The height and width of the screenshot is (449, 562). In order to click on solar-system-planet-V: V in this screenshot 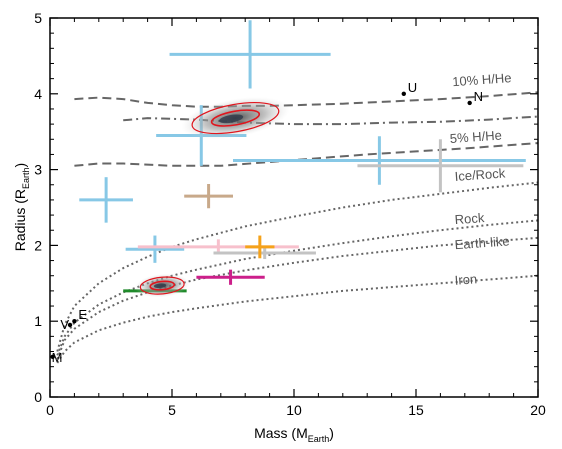, I will do `click(66, 324)`.